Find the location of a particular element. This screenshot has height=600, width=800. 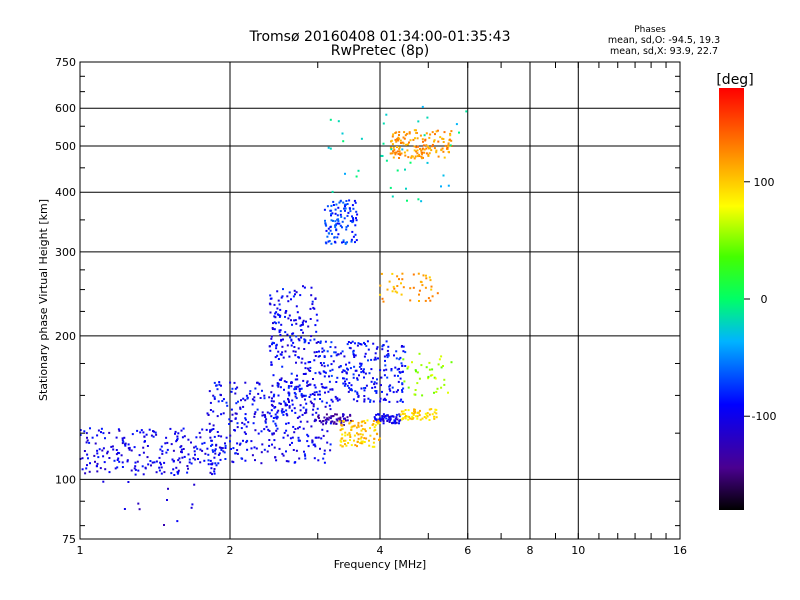

y-tick-label: 300 is located at coordinates (65, 252).